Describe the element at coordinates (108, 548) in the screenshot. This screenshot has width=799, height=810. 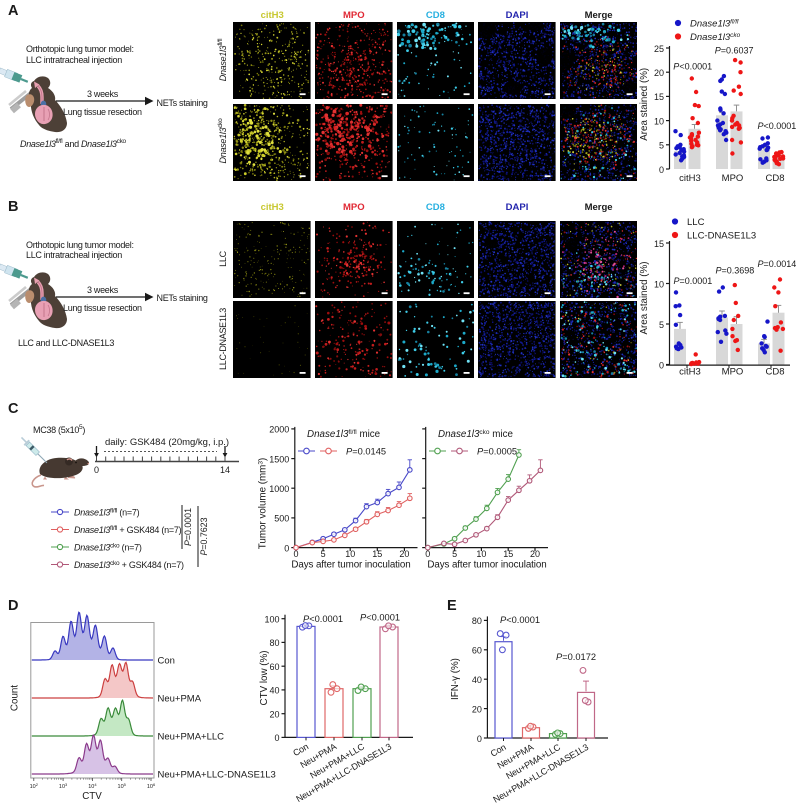
I see `svg-text: Dnase1l3cko (n=7)` at that location.